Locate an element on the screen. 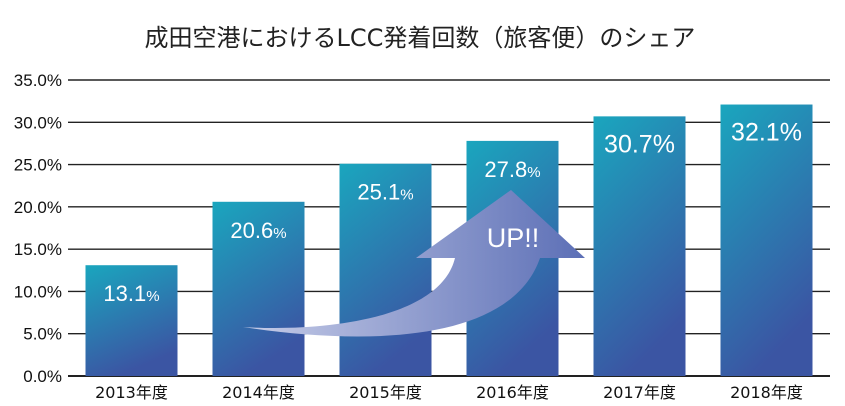 The width and height of the screenshot is (845, 406). bar-value-label: 30.7% is located at coordinates (639, 144).